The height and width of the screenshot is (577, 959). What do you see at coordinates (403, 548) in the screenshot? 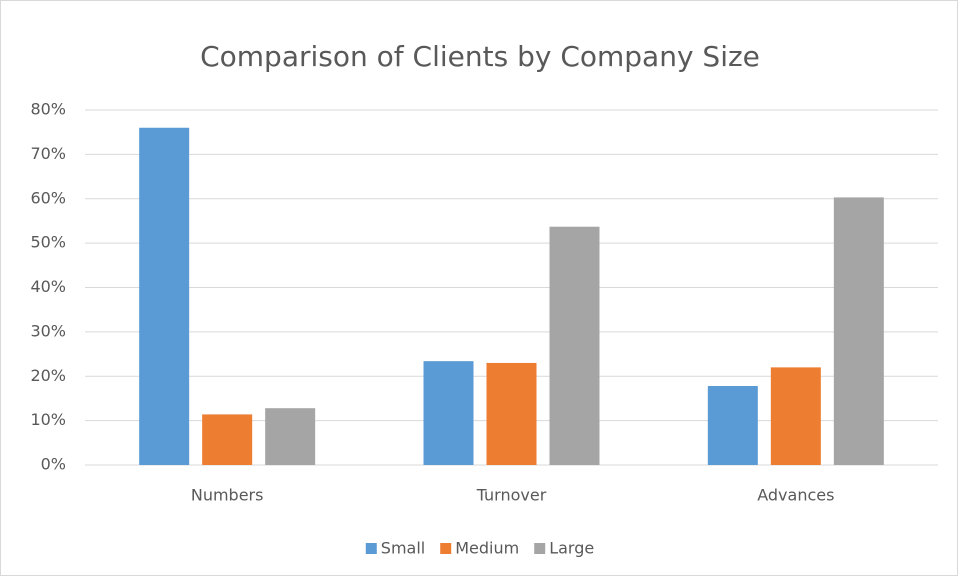
I see `legend-label: Small` at bounding box center [403, 548].